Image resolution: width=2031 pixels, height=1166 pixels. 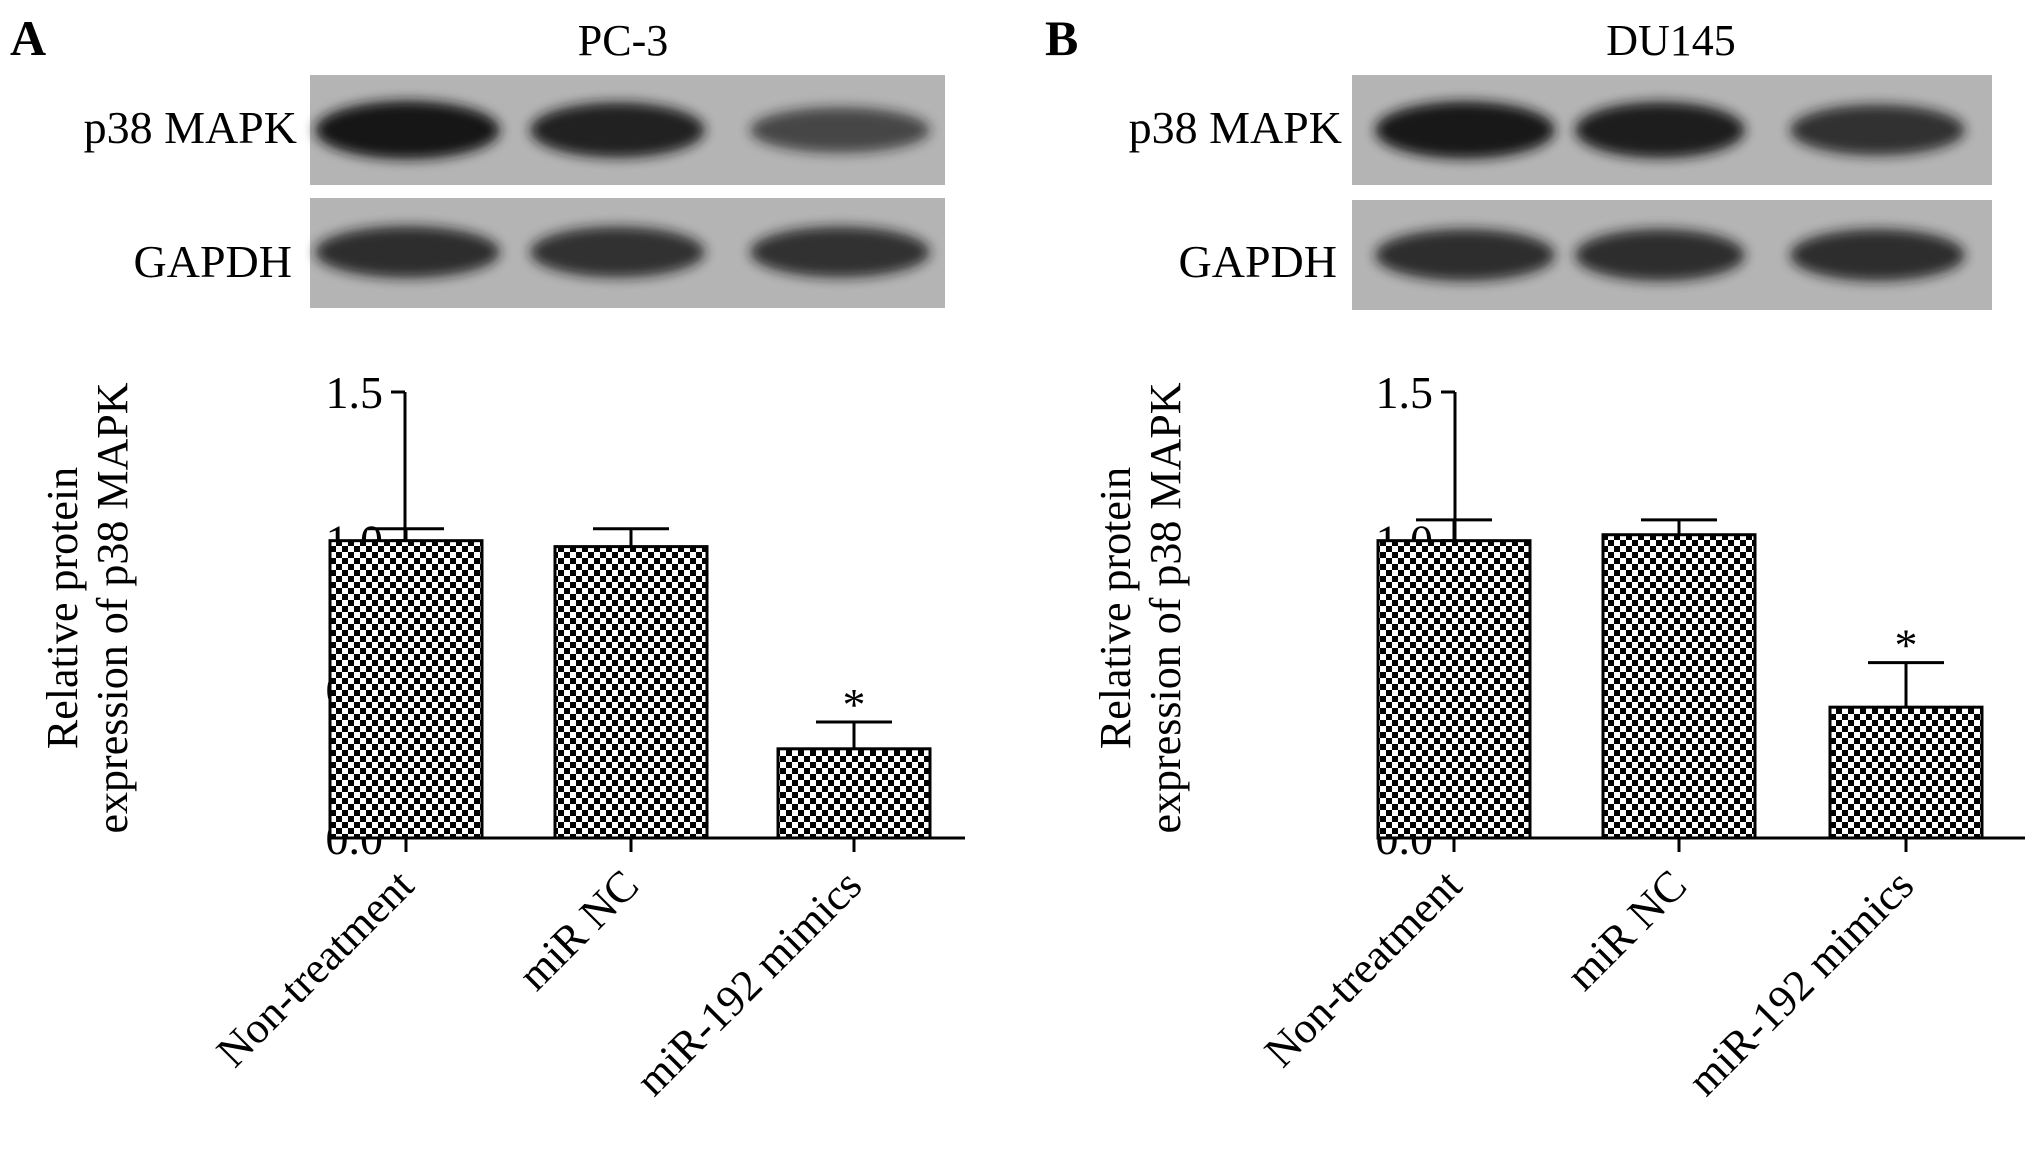 I want to click on panel-letter: B, so click(x=1061, y=38).